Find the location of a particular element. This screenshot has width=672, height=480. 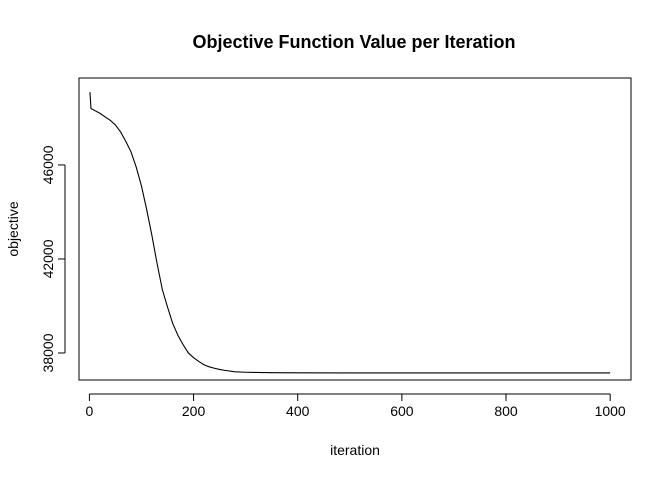

x-tick-label: 800 is located at coordinates (506, 411).